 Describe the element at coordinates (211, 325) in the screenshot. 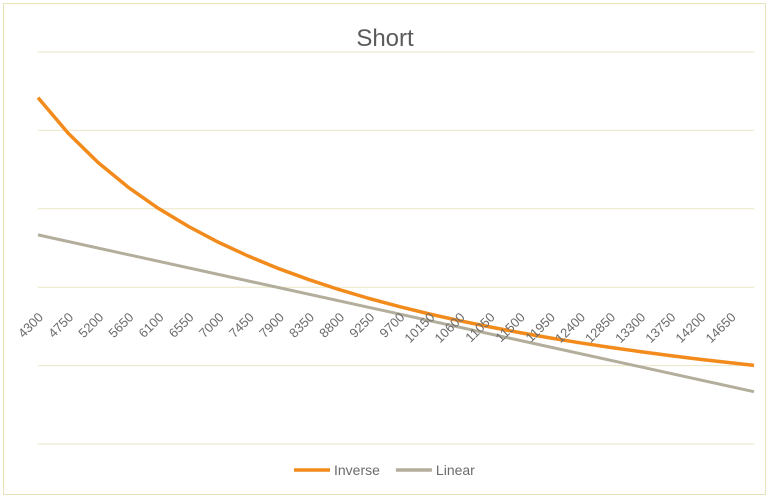

I see `x-tick-label: 7000` at that location.